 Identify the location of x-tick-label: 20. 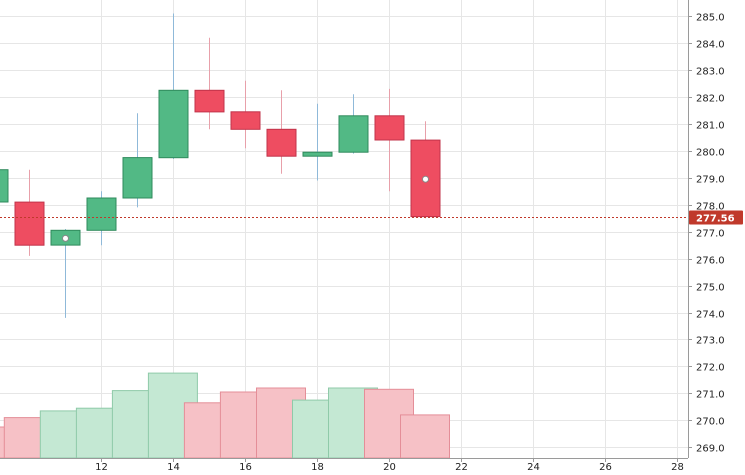
(389, 467).